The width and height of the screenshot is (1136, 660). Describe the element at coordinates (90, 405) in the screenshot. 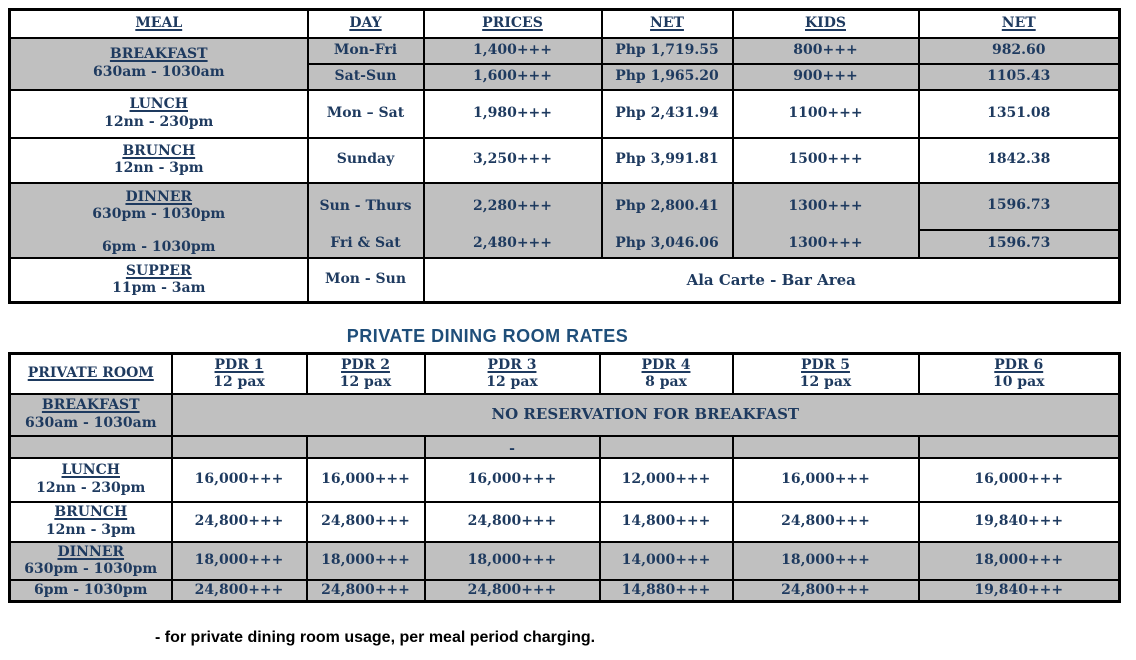

I see `pdr-breakfast-name: BREAKFAST` at that location.